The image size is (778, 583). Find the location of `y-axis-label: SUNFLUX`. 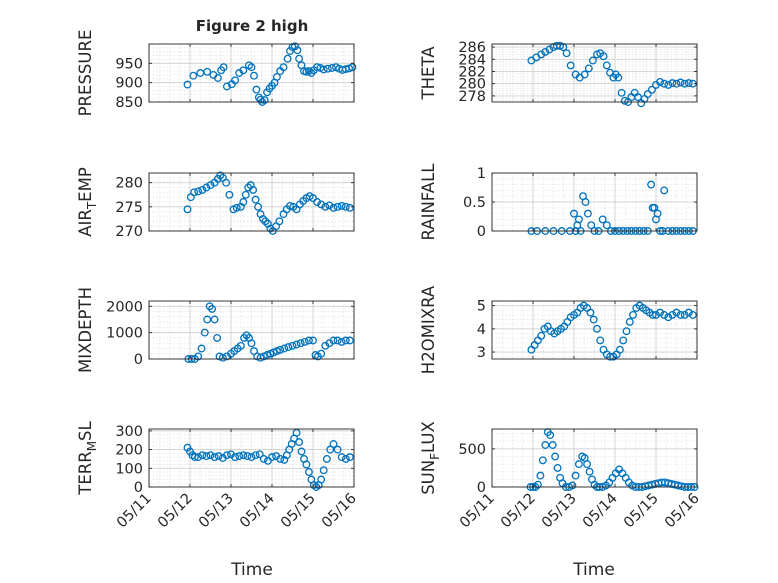

y-axis-label: SUNFLUX is located at coordinates (430, 458).